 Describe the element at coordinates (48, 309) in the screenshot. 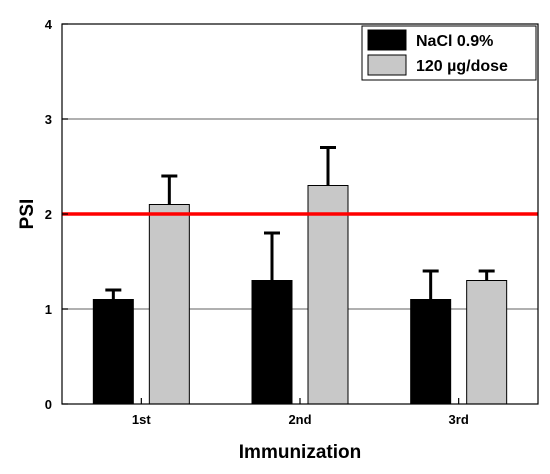

I see `y-tick-label-1: 1` at that location.